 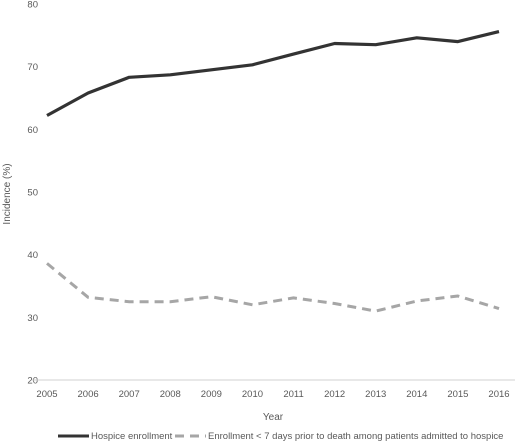 I want to click on x-tick-label: 2010, so click(x=252, y=394).